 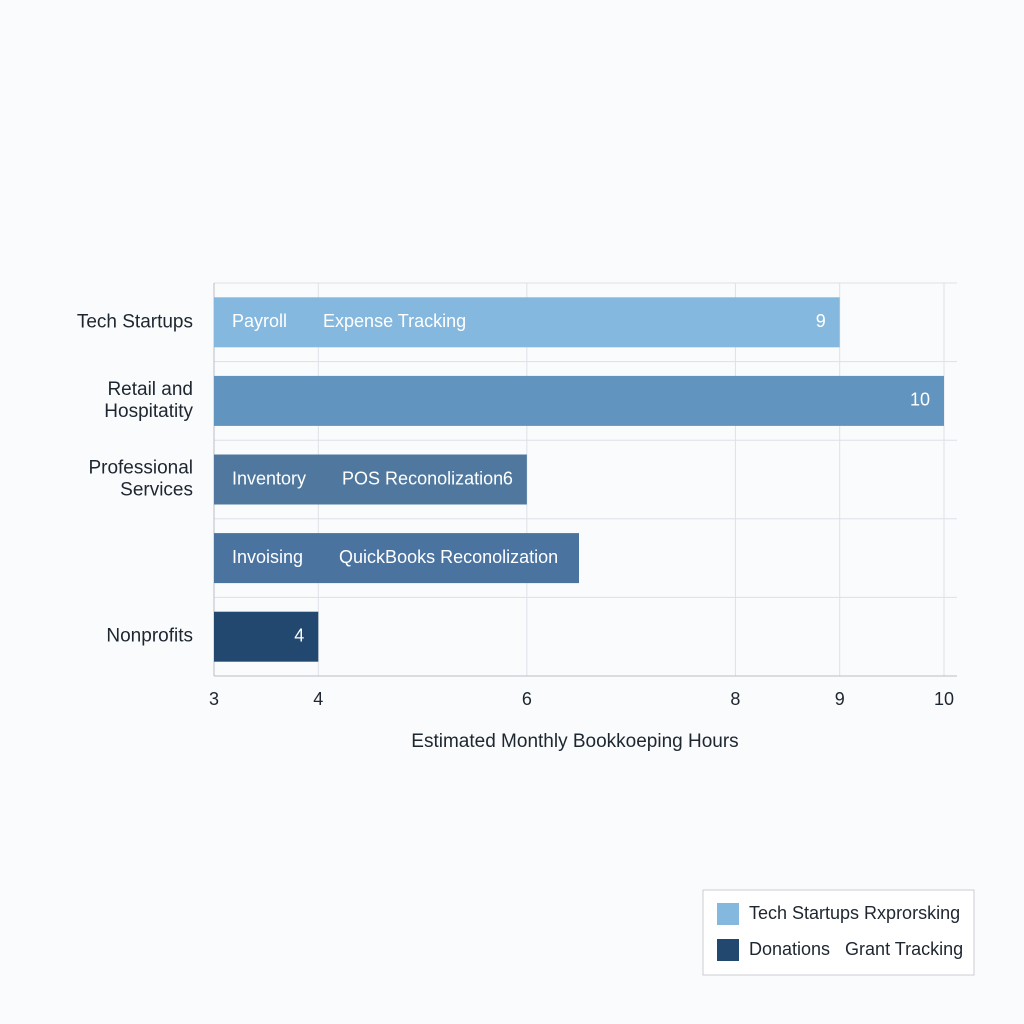 I want to click on x-tick-label: 10, so click(x=944, y=699).